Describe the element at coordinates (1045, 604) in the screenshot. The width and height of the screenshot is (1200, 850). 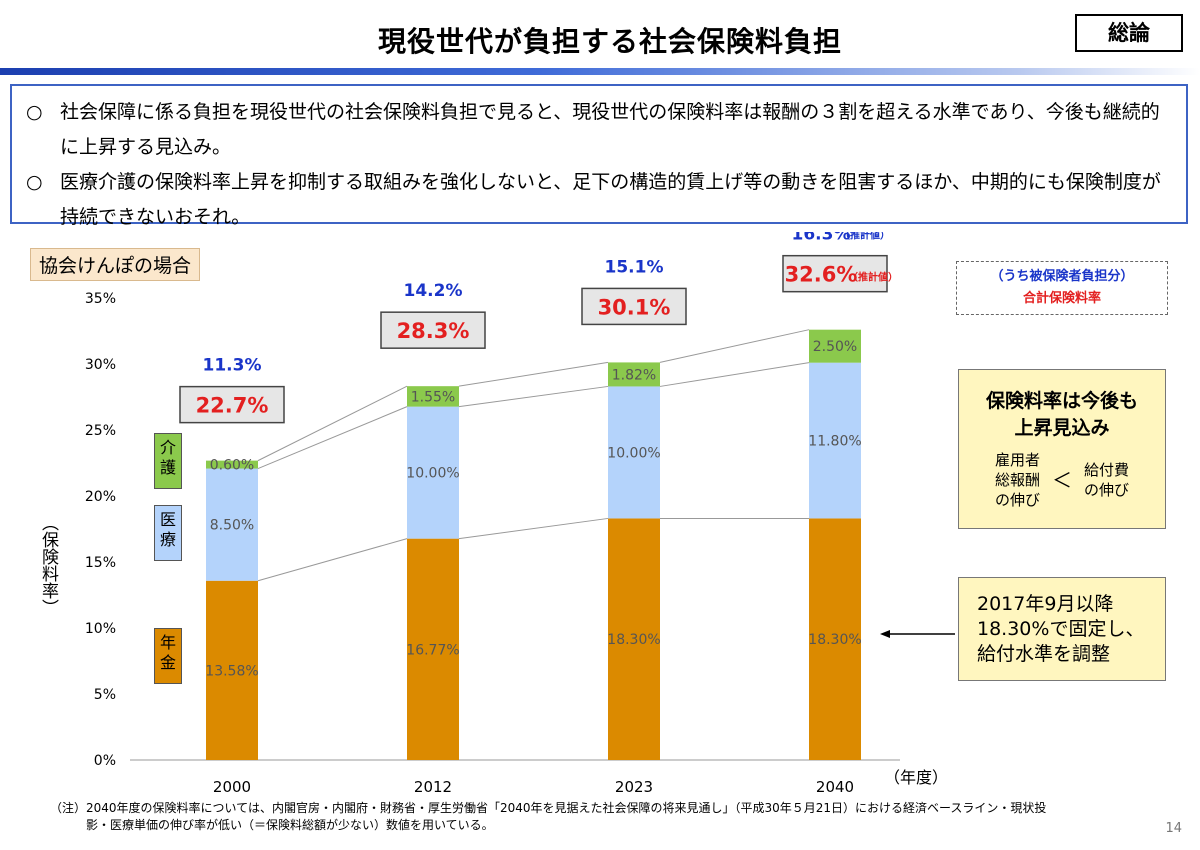
I see `pension-note-line: 2017年9月以降` at that location.